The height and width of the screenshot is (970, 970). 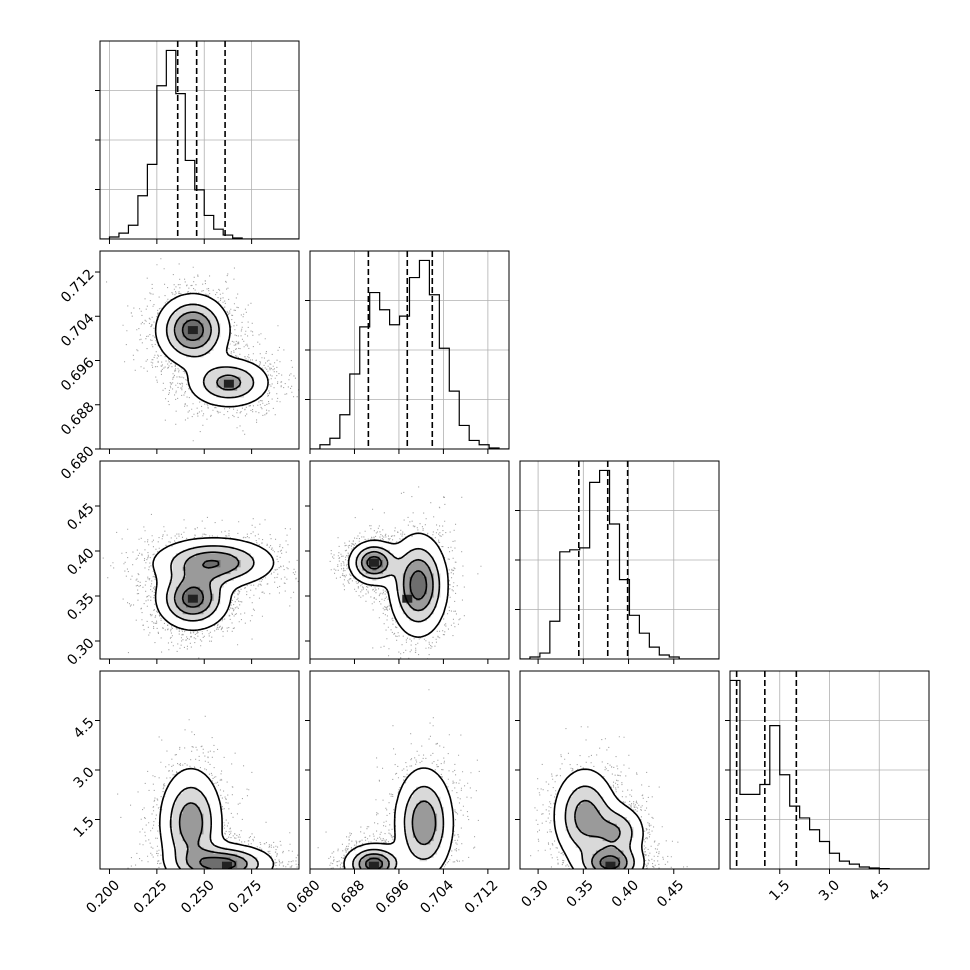 What do you see at coordinates (80, 561) in the screenshot?
I see `y-tick-label-p2-2: 0.40` at bounding box center [80, 561].